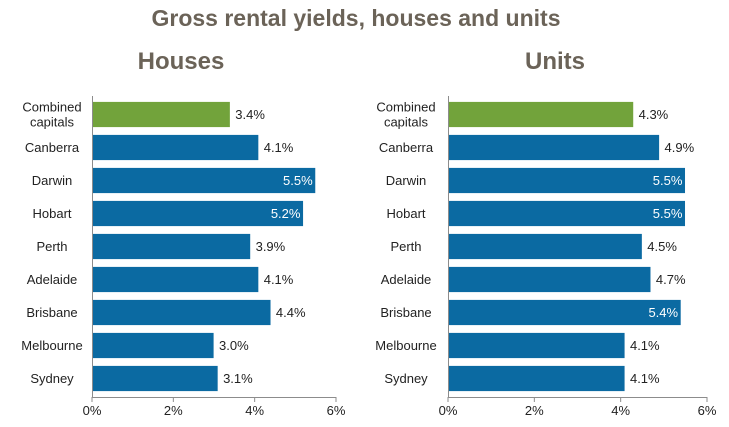 The width and height of the screenshot is (729, 427). What do you see at coordinates (52, 378) in the screenshot?
I see `houses-category-label-sydney: Sydney` at bounding box center [52, 378].